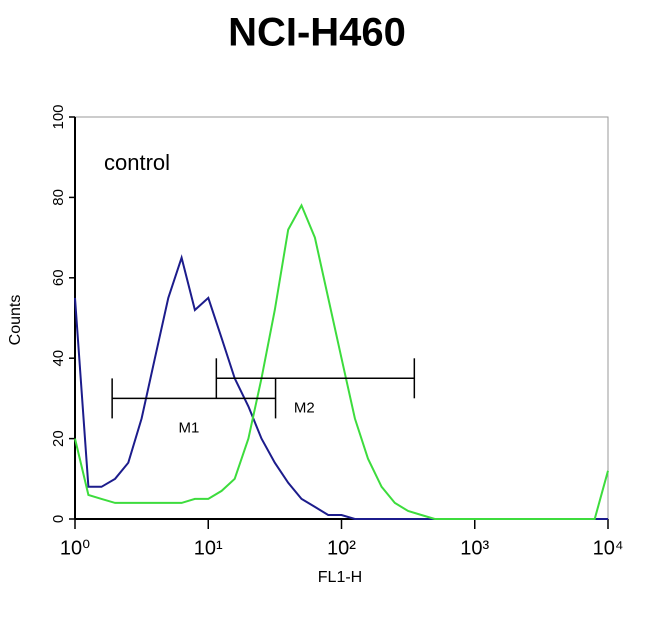  What do you see at coordinates (341, 548) in the screenshot?
I see `x-tick-label: 10²` at bounding box center [341, 548].